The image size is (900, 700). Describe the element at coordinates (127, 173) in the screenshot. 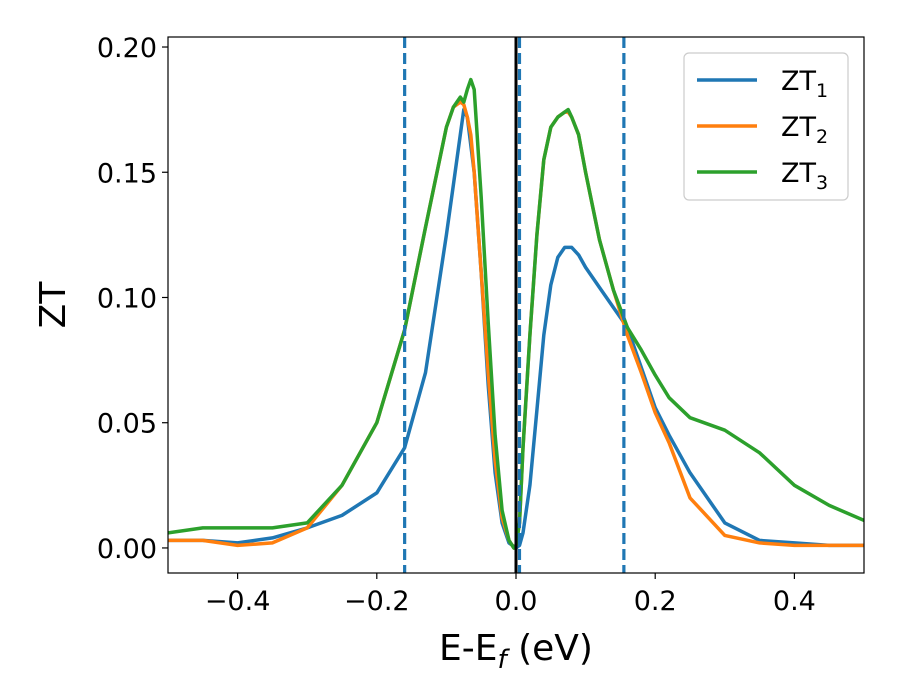

I see `y-tick-label: 0.15` at that location.